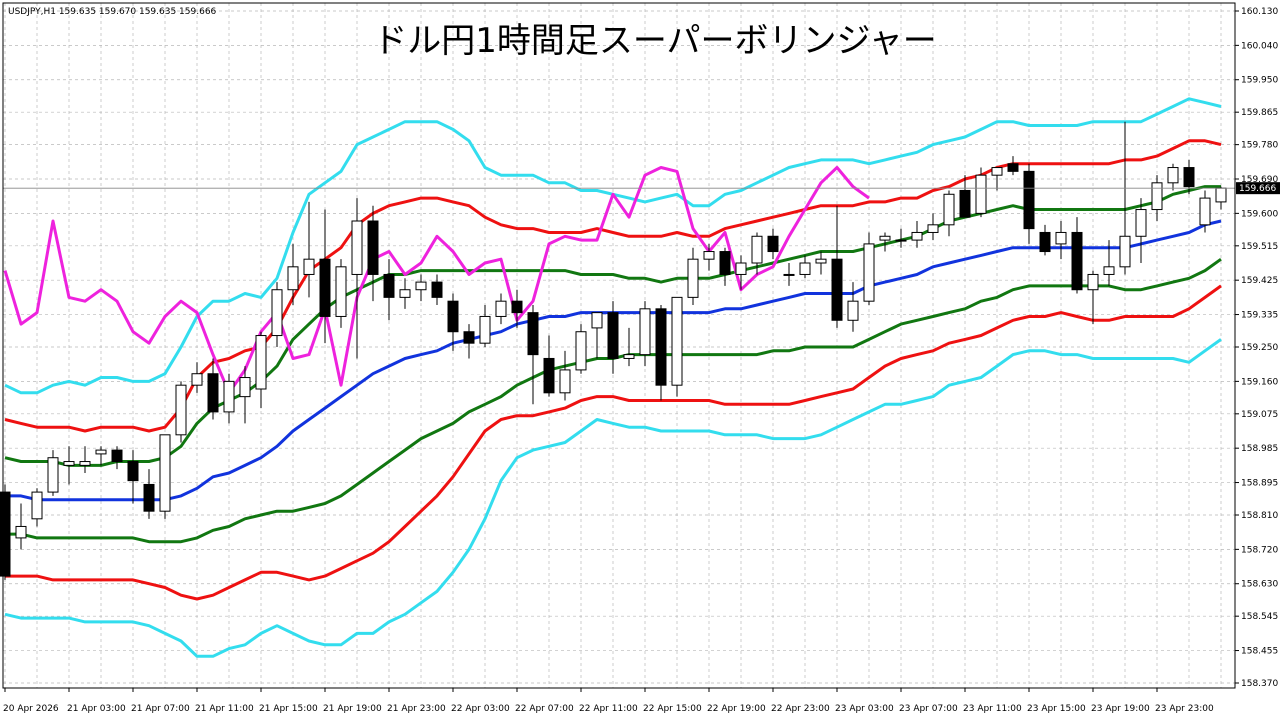 The image size is (1280, 718). I want to click on y-tick-label: 159.950, so click(1259, 81).